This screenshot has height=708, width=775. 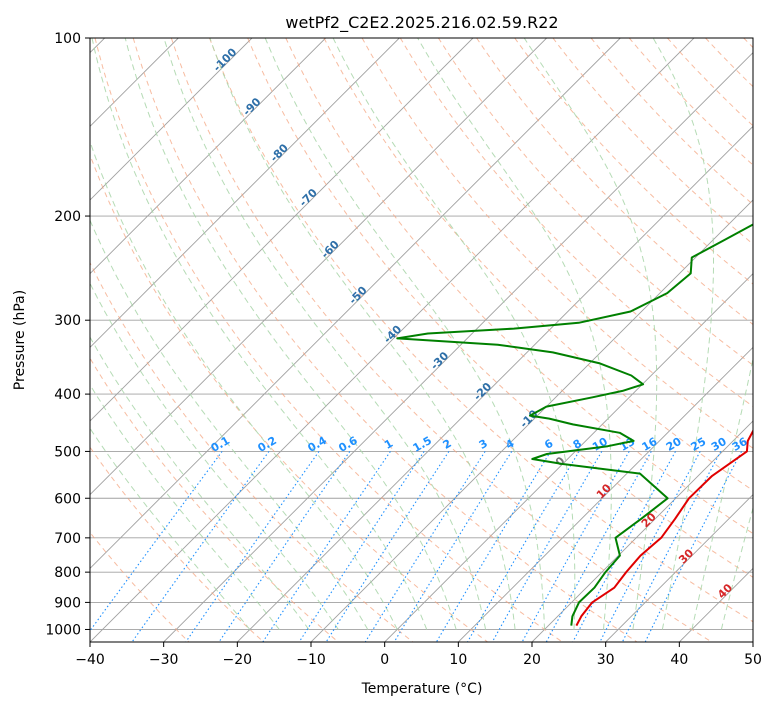 I want to click on y-tick-label: 300, so click(x=67, y=321).